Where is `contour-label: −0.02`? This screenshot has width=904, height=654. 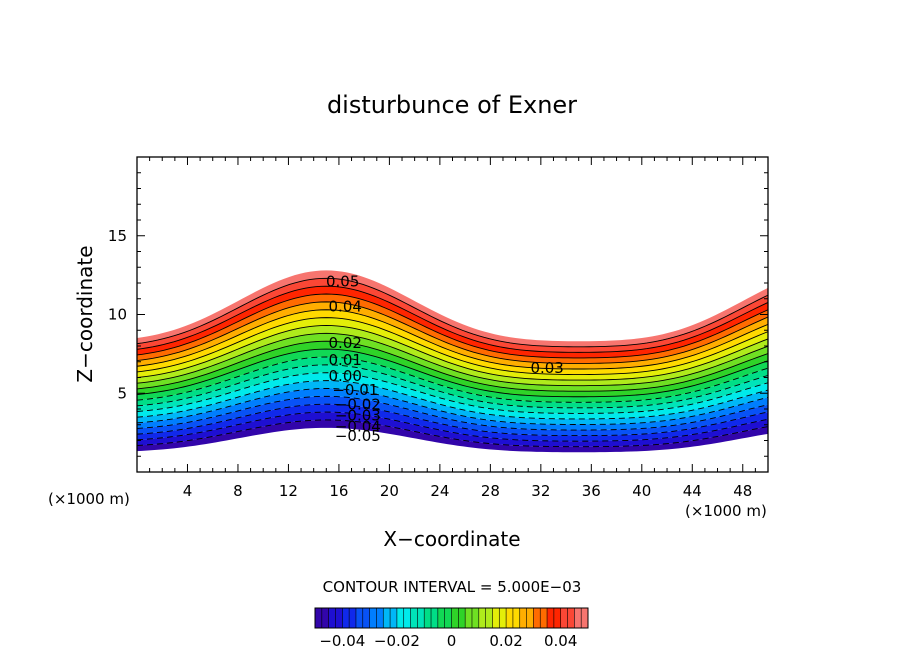
contour-label: −0.02 is located at coordinates (358, 404).